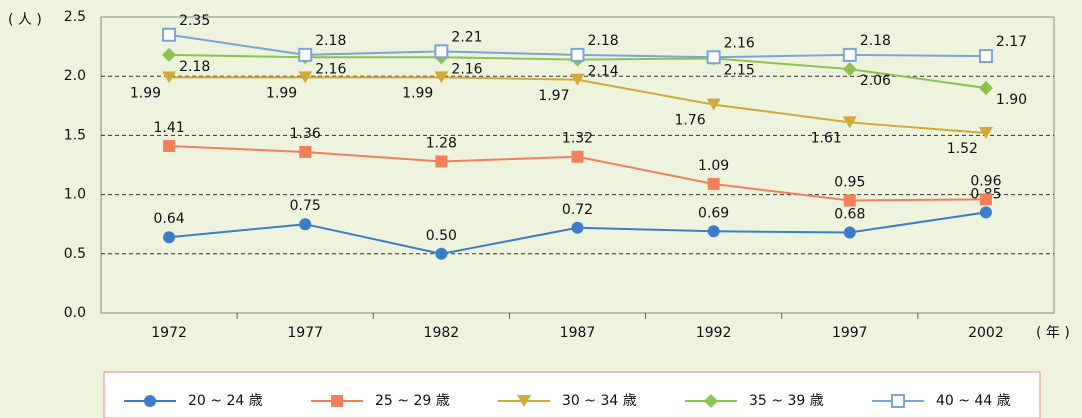 The width and height of the screenshot is (1082, 418). I want to click on x-axis-label: ( 年 ), so click(1053, 333).